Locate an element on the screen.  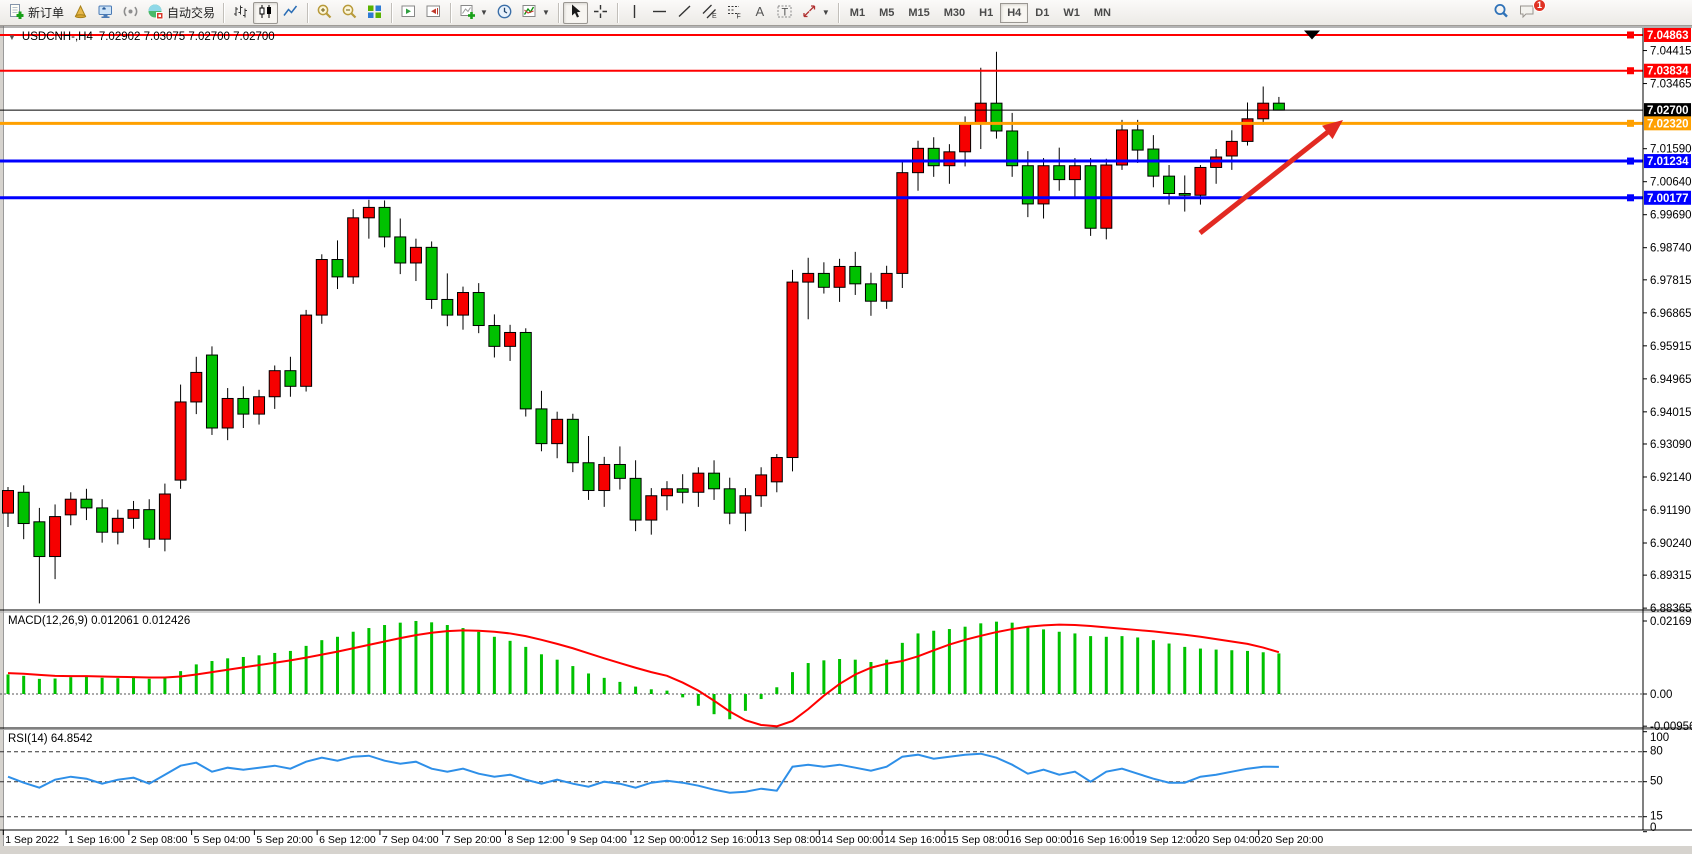
timeframe-M5: M5 is located at coordinates (887, 12).